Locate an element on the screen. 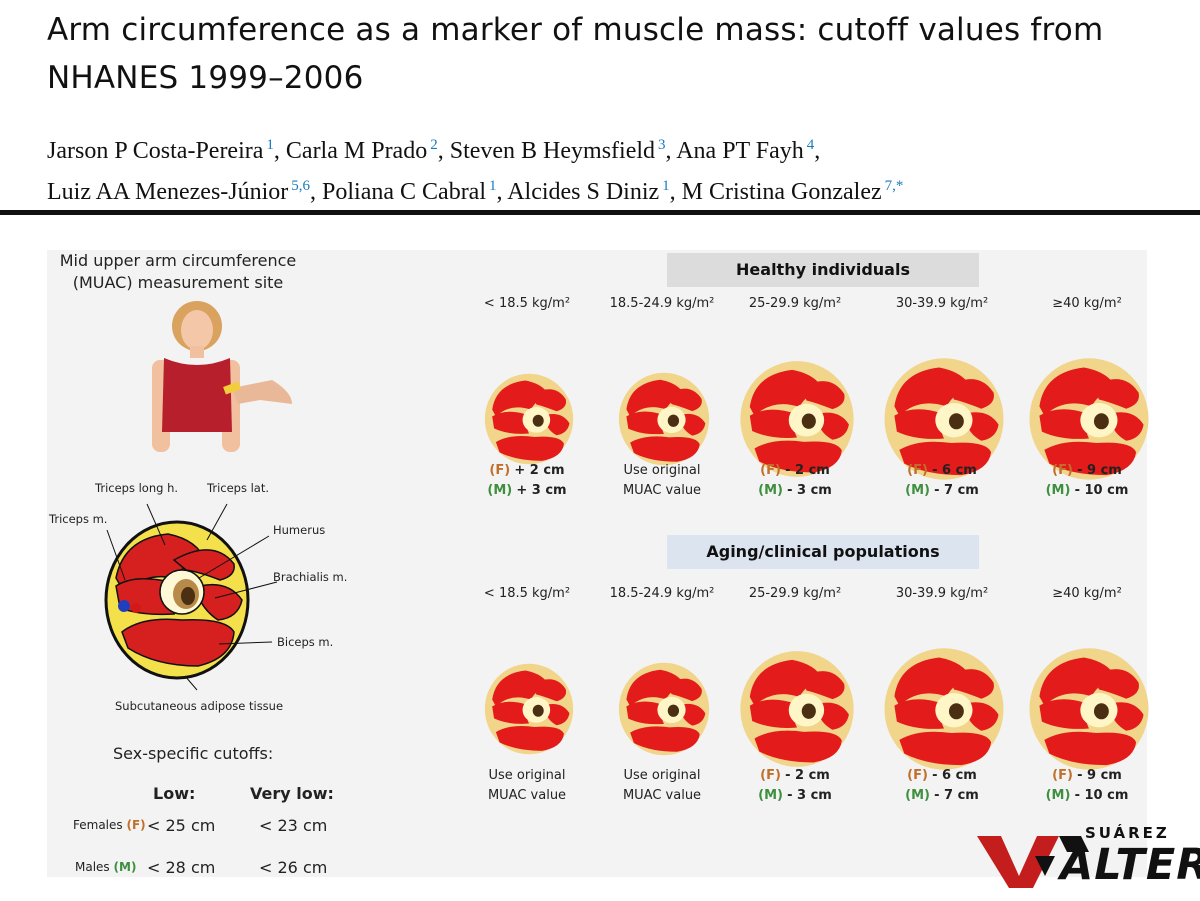 This screenshot has height=901, width=1200. logo-top-text: SUÁREZ is located at coordinates (1127, 833).